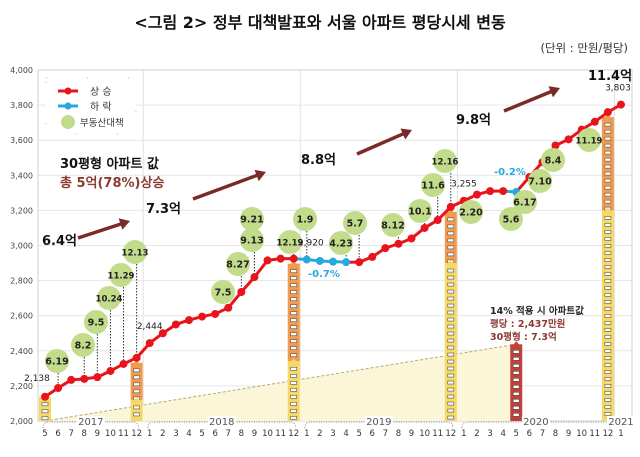  What do you see at coordinates (241, 434) in the screenshot?
I see `month-label: 8` at bounding box center [241, 434].